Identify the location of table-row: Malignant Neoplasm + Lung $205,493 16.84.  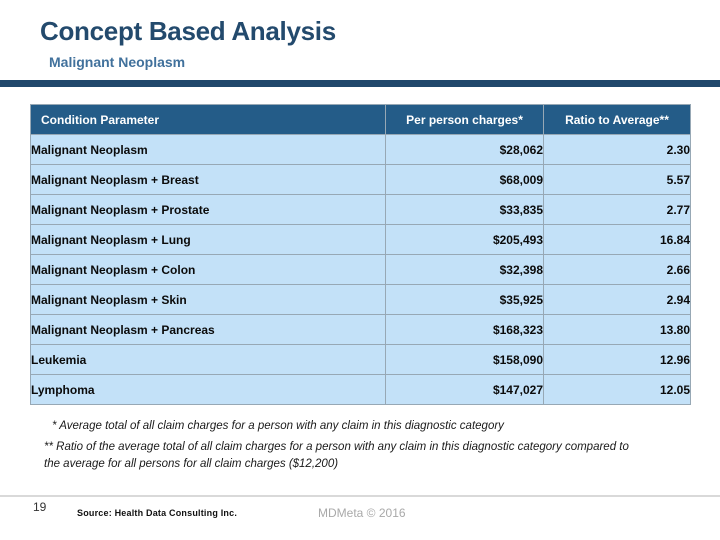
(360, 239).